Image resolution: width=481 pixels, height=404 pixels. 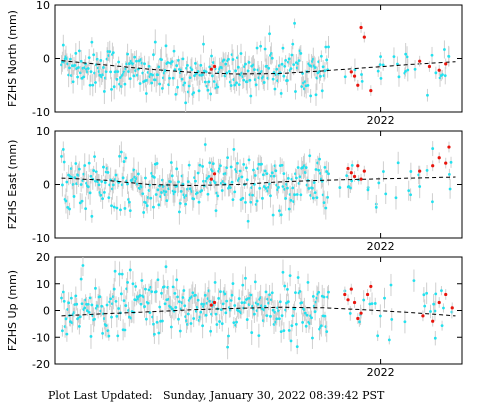 What do you see at coordinates (41, 112) in the screenshot?
I see `y-tick-label: -10` at bounding box center [41, 112].